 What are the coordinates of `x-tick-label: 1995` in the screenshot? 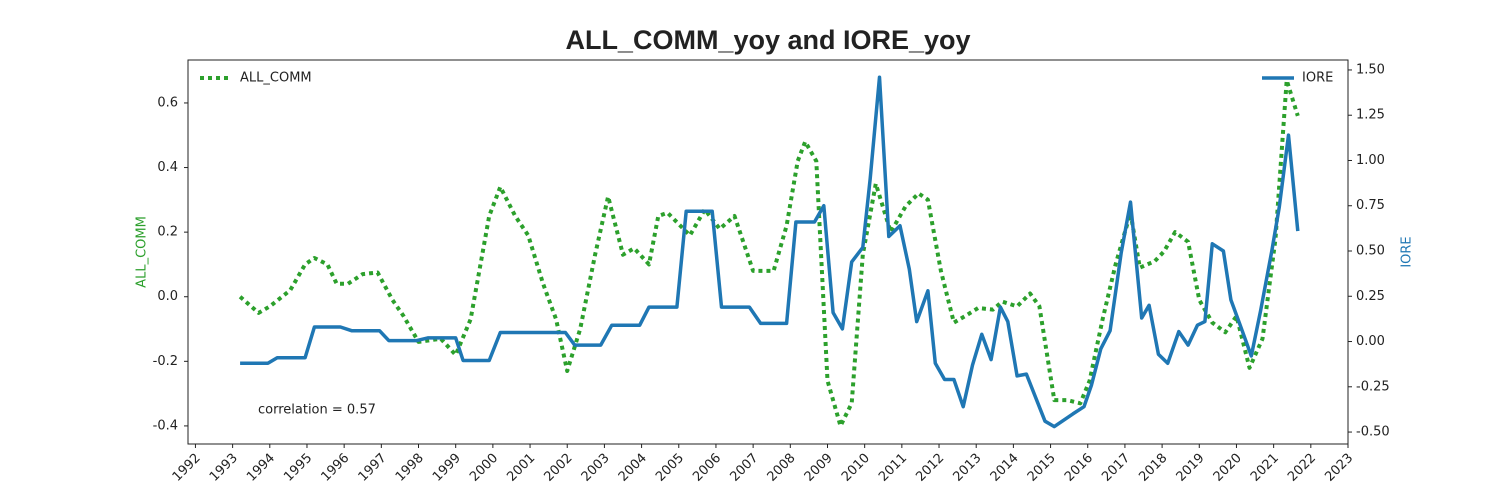 It's located at (298, 468).